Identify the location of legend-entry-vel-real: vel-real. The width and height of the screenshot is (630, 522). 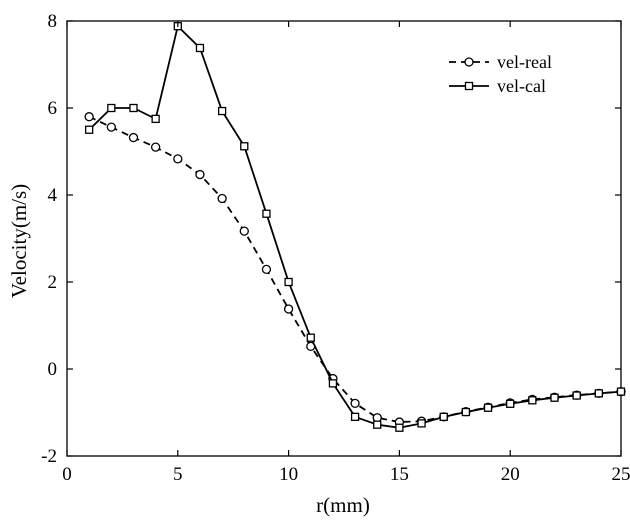
(500, 62).